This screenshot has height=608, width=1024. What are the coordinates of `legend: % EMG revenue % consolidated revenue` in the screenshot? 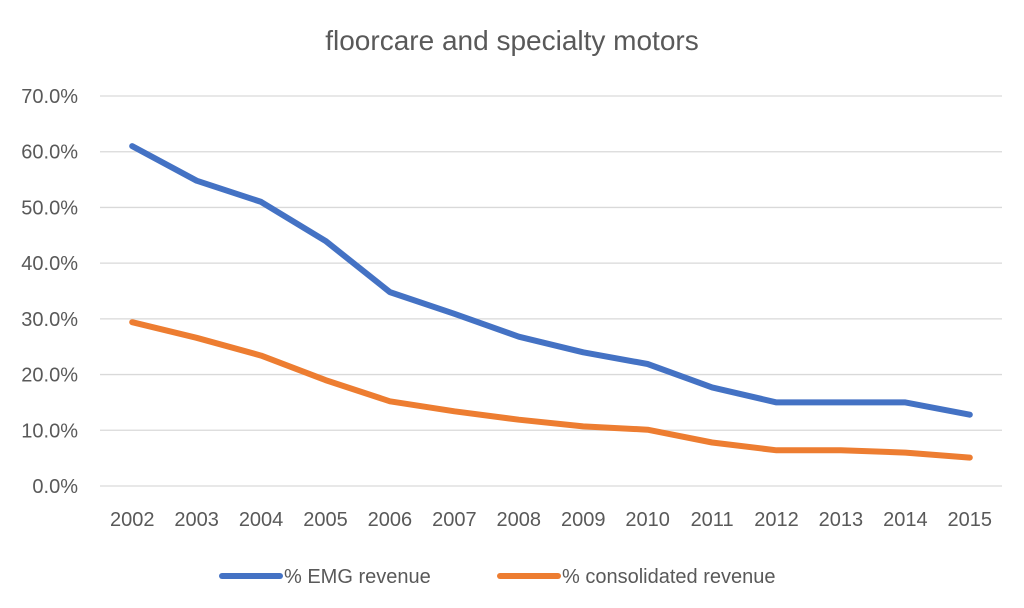 It's located at (497, 577).